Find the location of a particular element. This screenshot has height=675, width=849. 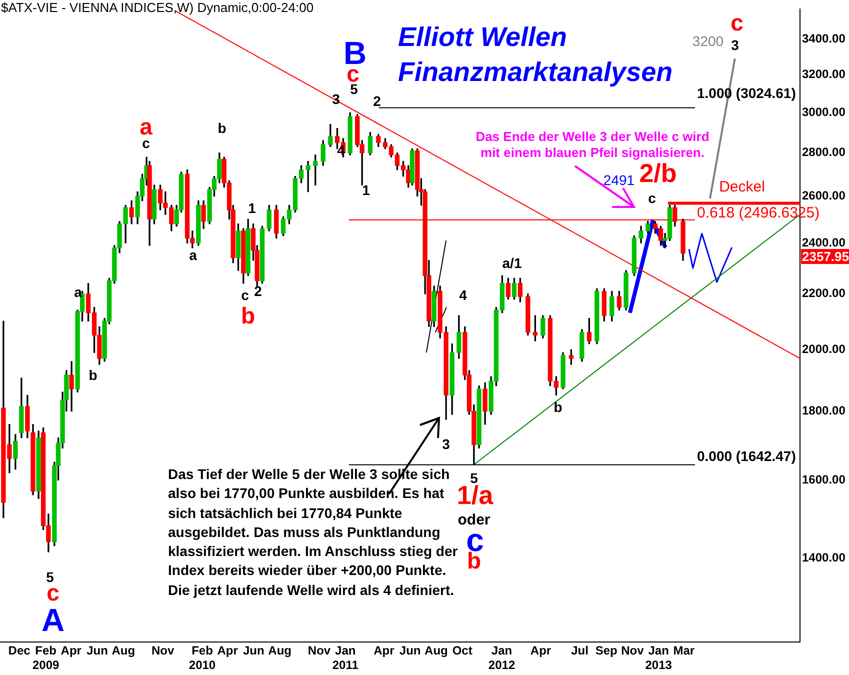

x-tick-label: Dec is located at coordinates (19, 651).